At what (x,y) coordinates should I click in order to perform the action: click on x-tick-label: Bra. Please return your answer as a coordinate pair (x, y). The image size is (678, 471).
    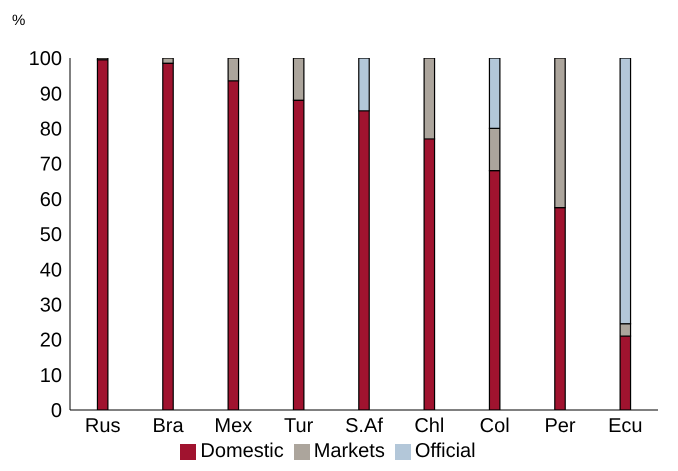
    Looking at the image, I should click on (168, 426).